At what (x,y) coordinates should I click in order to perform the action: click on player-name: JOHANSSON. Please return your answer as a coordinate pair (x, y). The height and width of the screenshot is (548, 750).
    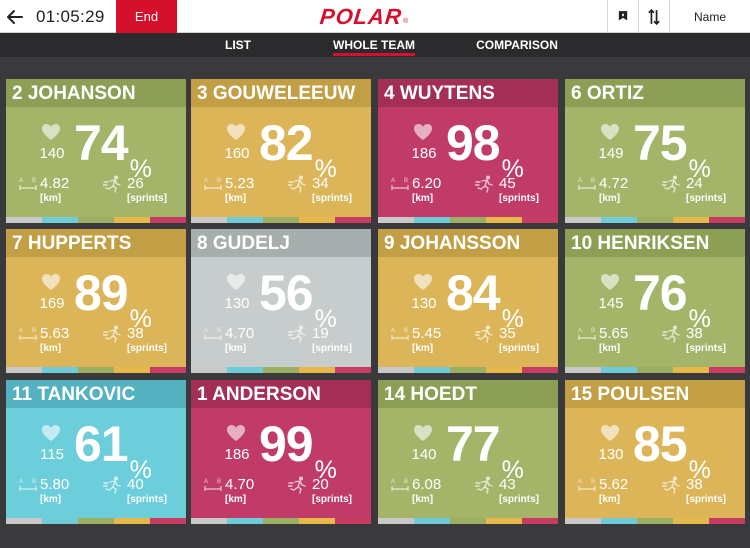
    Looking at the image, I should click on (460, 243).